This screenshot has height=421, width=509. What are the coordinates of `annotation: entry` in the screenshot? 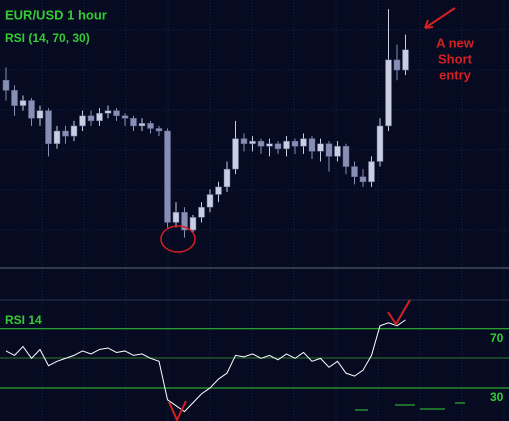 It's located at (455, 74).